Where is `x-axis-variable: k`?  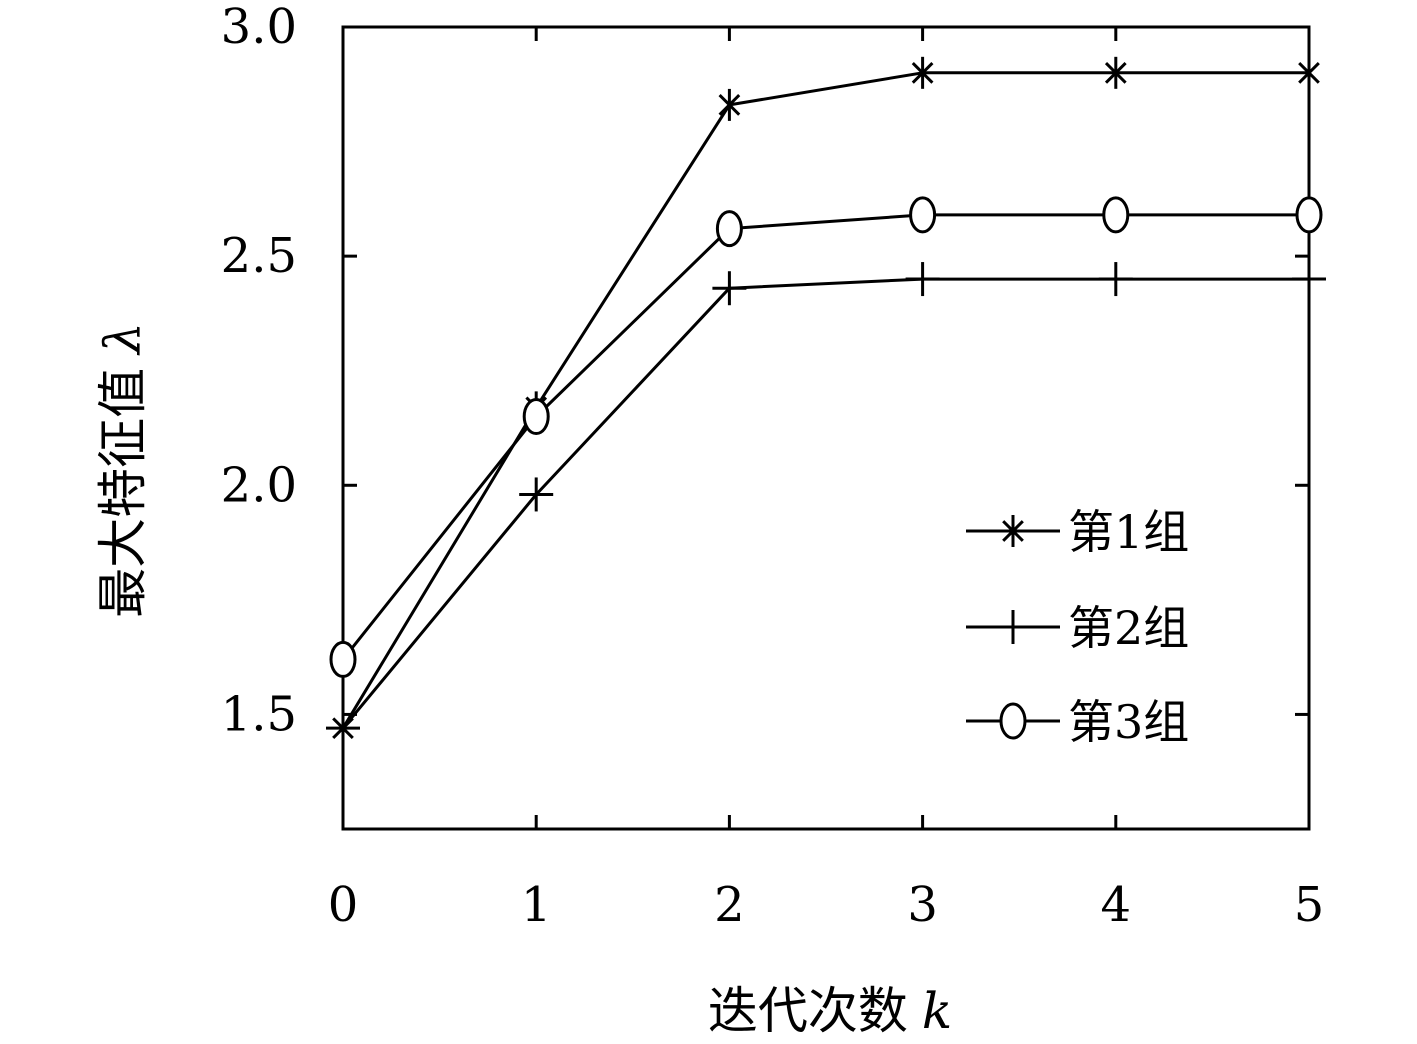
x-axis-variable: k is located at coordinates (937, 1011).